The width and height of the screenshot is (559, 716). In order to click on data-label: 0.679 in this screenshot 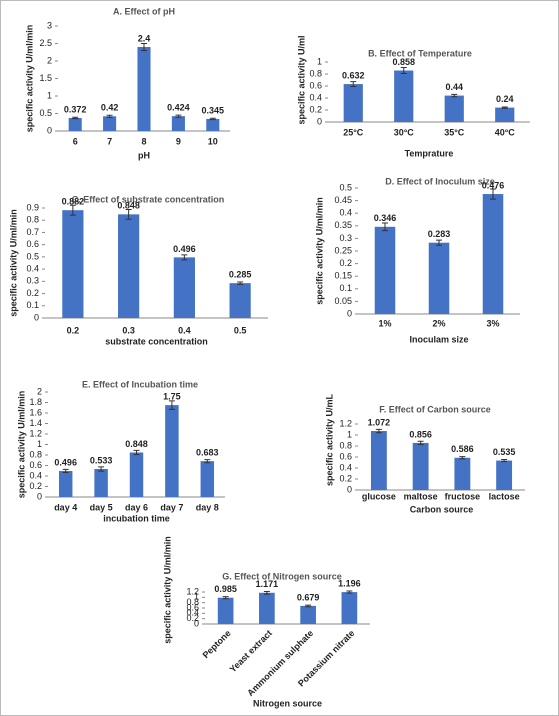, I will do `click(308, 597)`.